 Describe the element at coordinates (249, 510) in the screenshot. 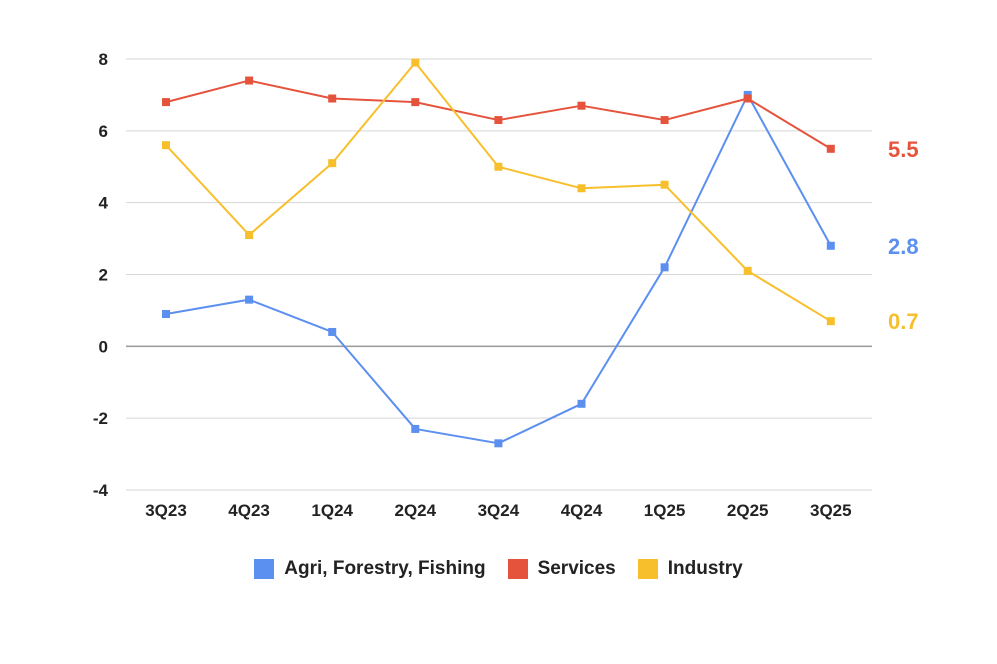

I see `x-tick-label: 4Q23` at that location.